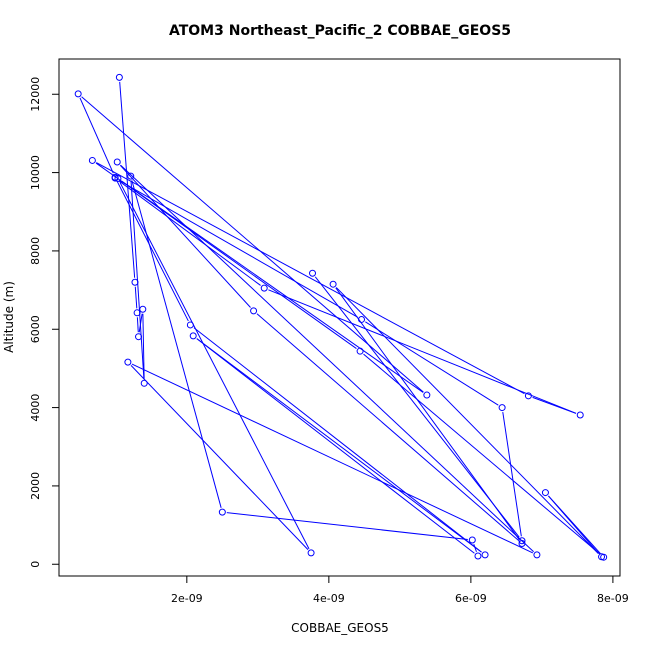 The image size is (650, 650). Describe the element at coordinates (44, 322) in the screenshot. I see `y-axis: 0 2000 4000 6000 8000 10000 12000` at that location.